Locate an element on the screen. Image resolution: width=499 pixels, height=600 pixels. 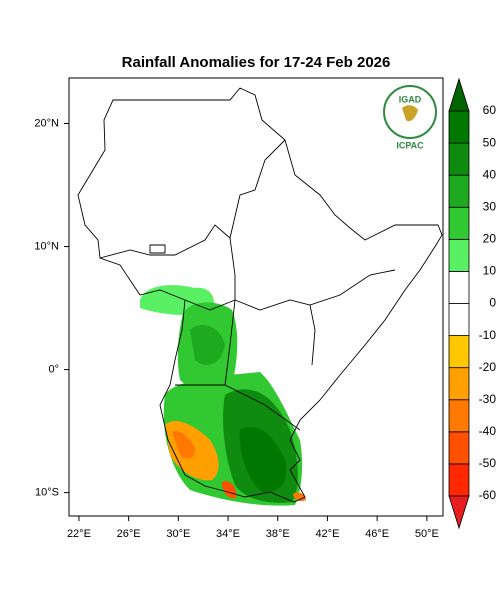
y-tick-label: 0° is located at coordinates (53, 369).